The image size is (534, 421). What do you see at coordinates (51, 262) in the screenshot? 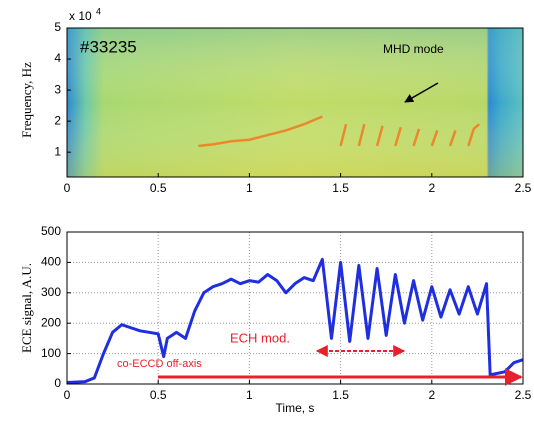
I see `y-tick-label: 400` at bounding box center [51, 262].